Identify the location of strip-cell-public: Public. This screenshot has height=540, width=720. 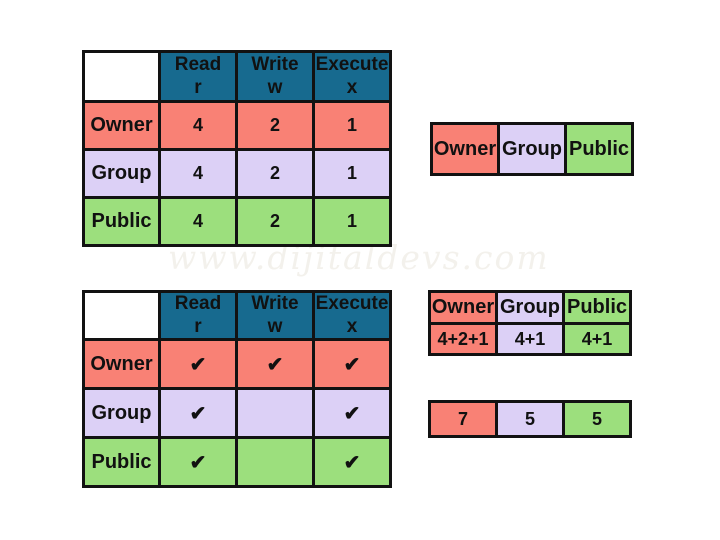
(599, 149).